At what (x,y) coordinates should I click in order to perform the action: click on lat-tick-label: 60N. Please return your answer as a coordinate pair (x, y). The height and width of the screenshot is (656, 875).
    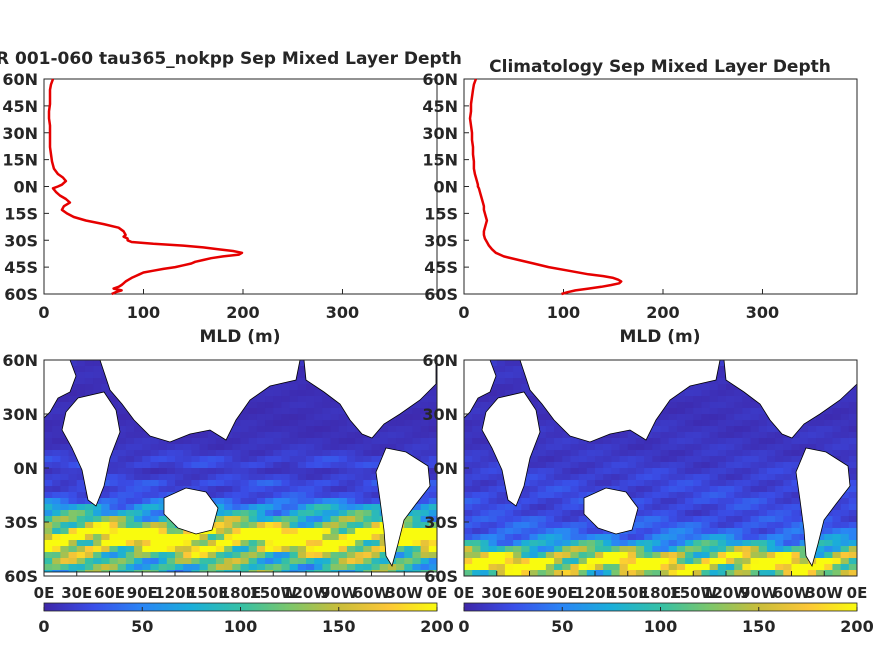
    Looking at the image, I should click on (440, 360).